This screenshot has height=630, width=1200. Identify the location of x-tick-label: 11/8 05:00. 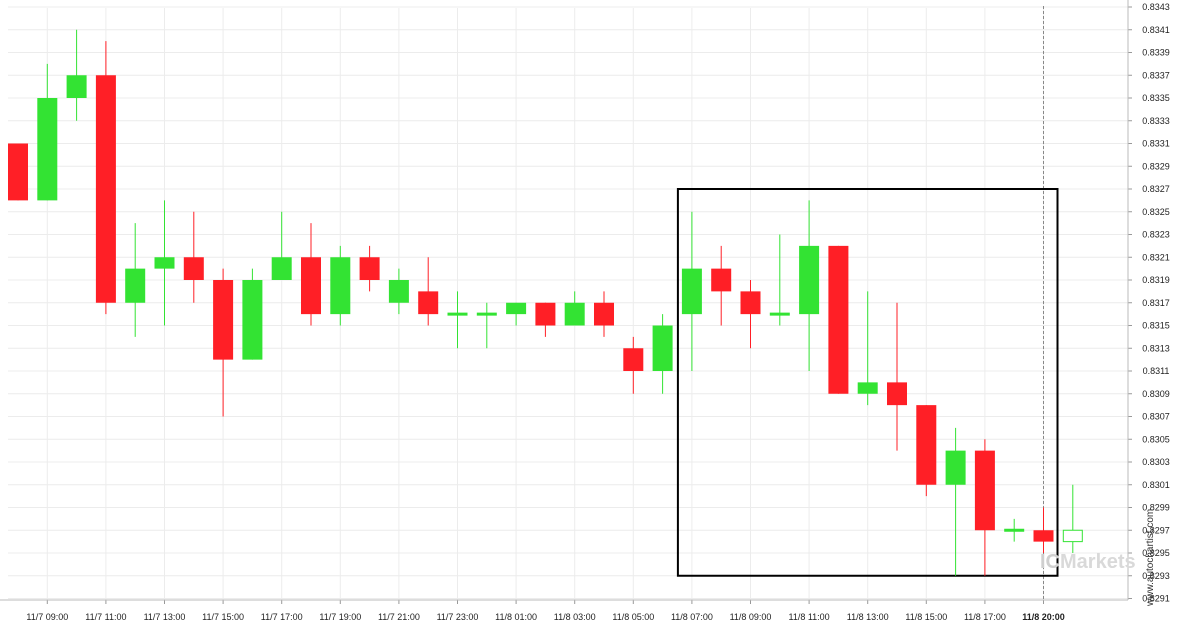
(633, 617).